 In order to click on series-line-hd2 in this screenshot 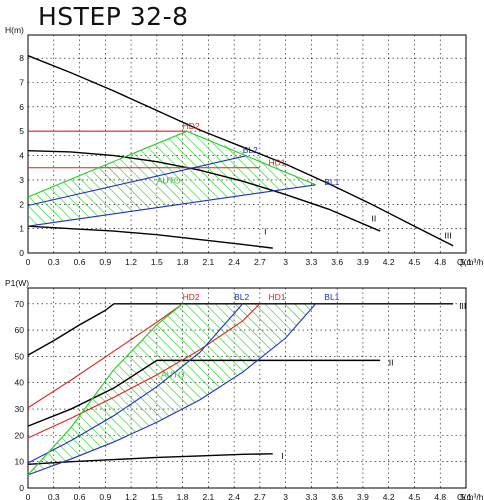, I will do `click(105, 356)`.